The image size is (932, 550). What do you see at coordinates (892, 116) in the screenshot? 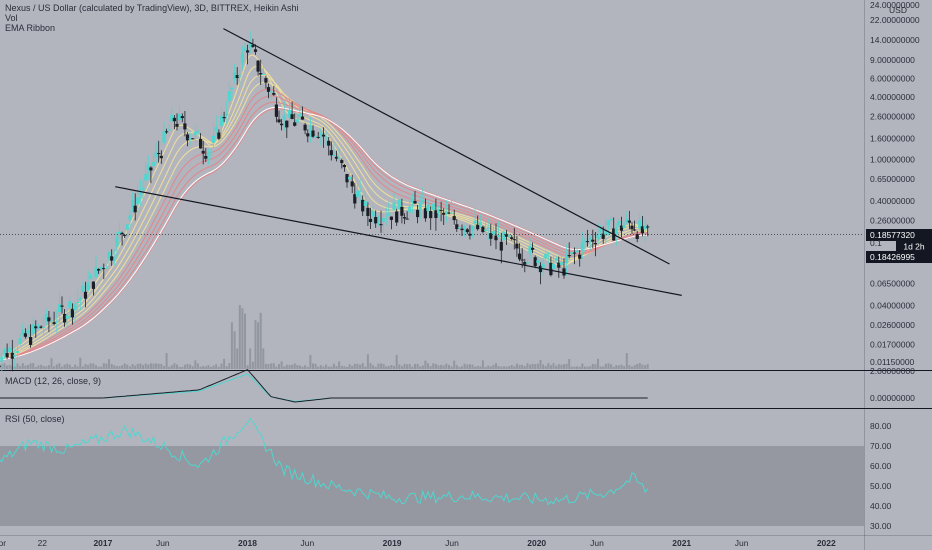
I see `price-tick-label: 2.60000000` at bounding box center [892, 116].